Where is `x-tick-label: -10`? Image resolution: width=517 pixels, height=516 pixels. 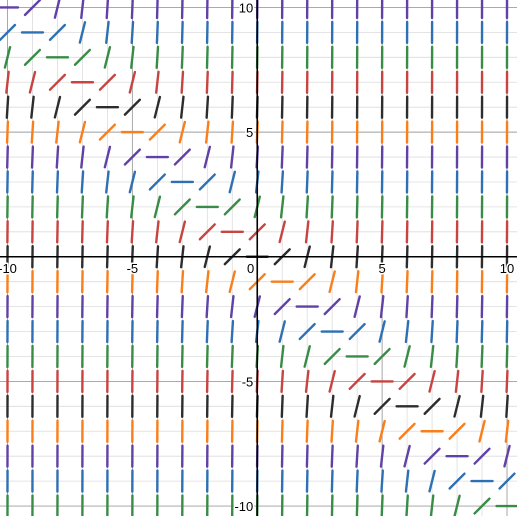
x-tick-label: -10 is located at coordinates (8, 268).